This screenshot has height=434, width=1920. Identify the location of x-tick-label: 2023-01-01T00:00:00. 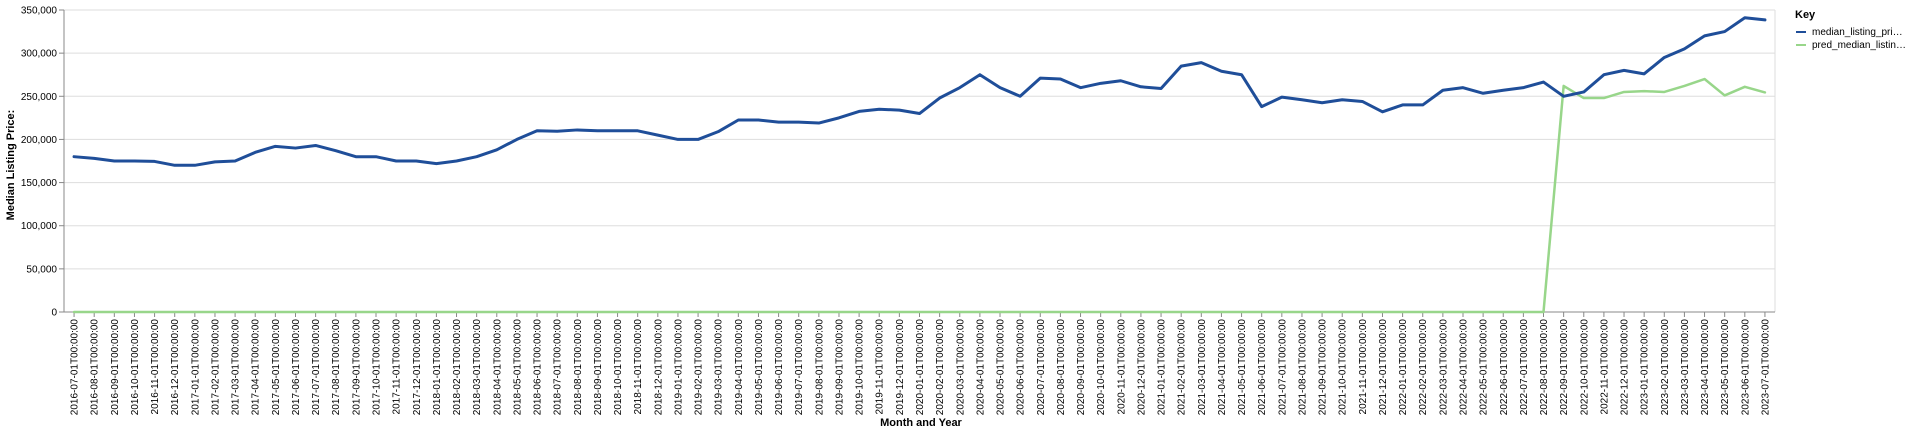
(1645, 367).